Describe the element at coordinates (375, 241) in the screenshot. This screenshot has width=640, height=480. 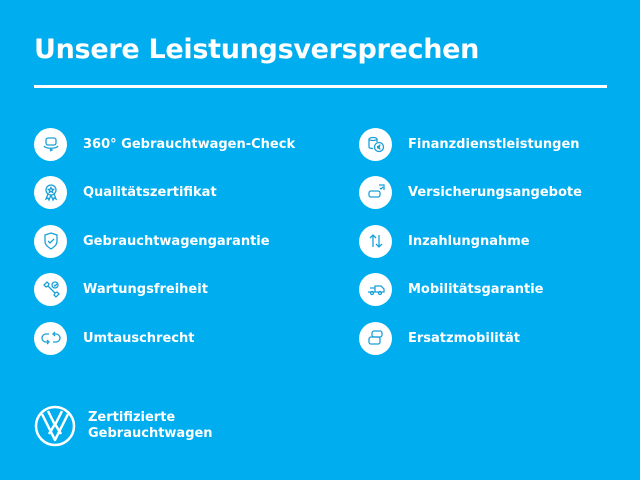
I see `arrows-up-down-icon` at that location.